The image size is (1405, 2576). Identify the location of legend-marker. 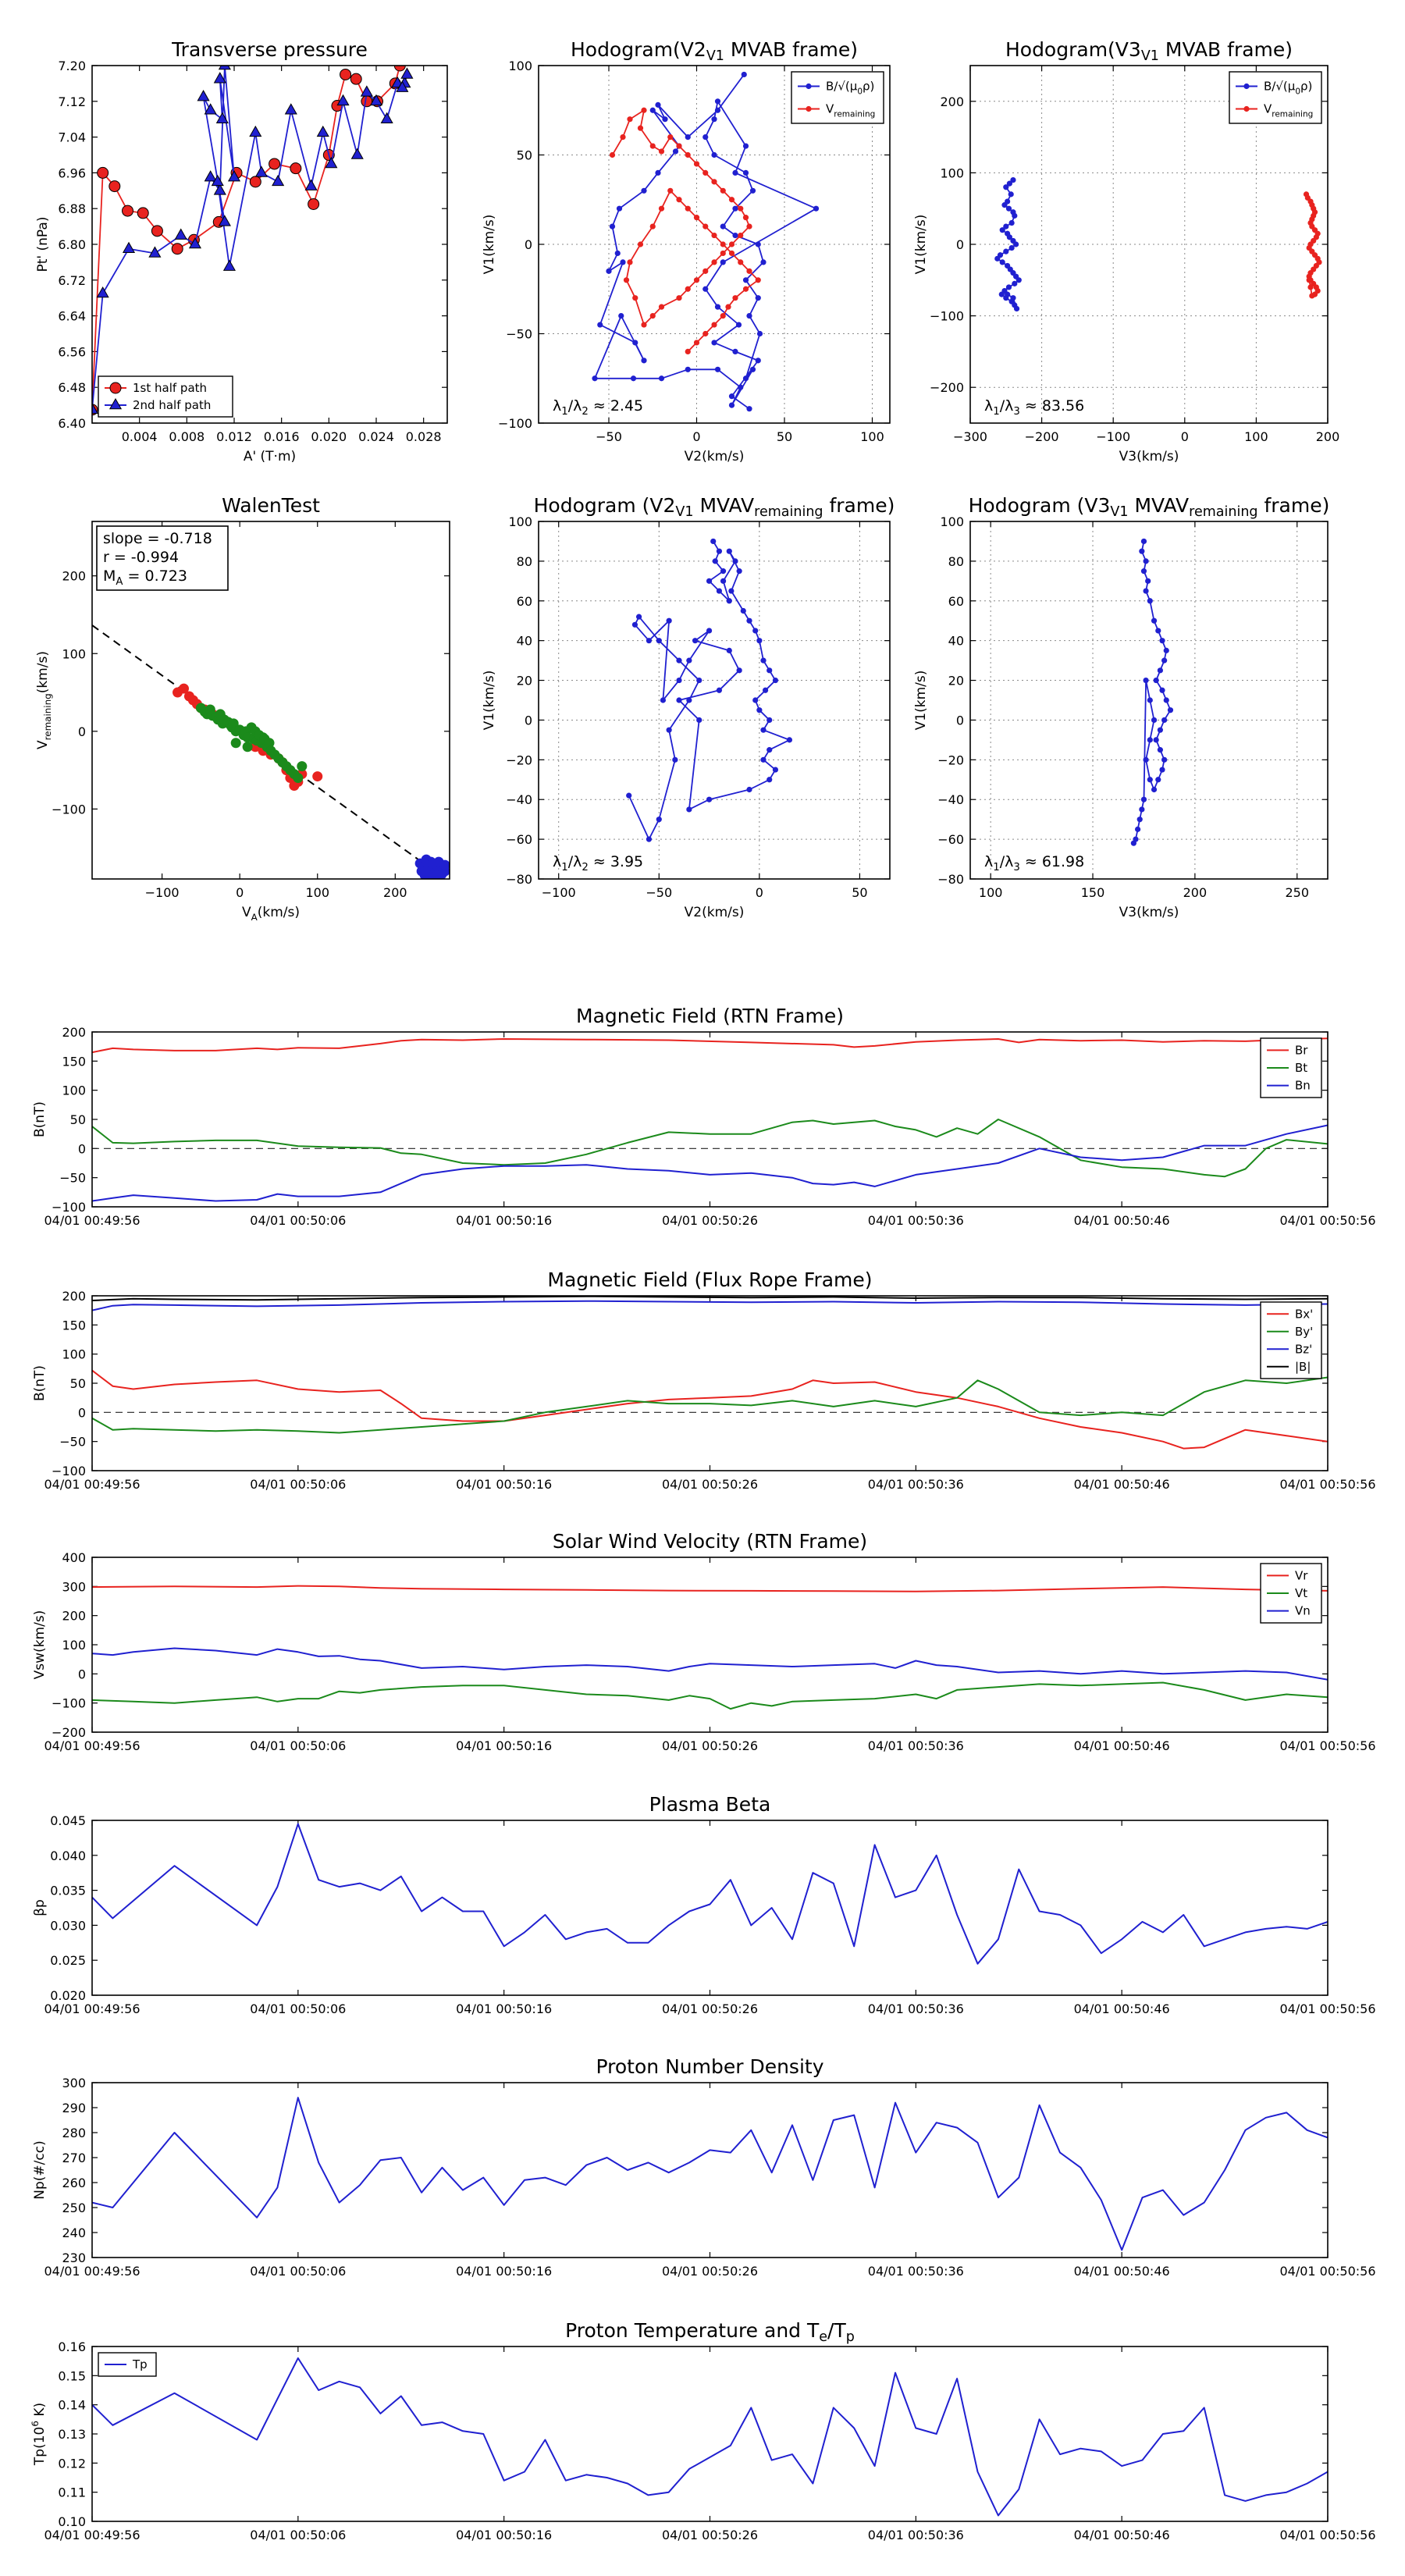
(809, 109).